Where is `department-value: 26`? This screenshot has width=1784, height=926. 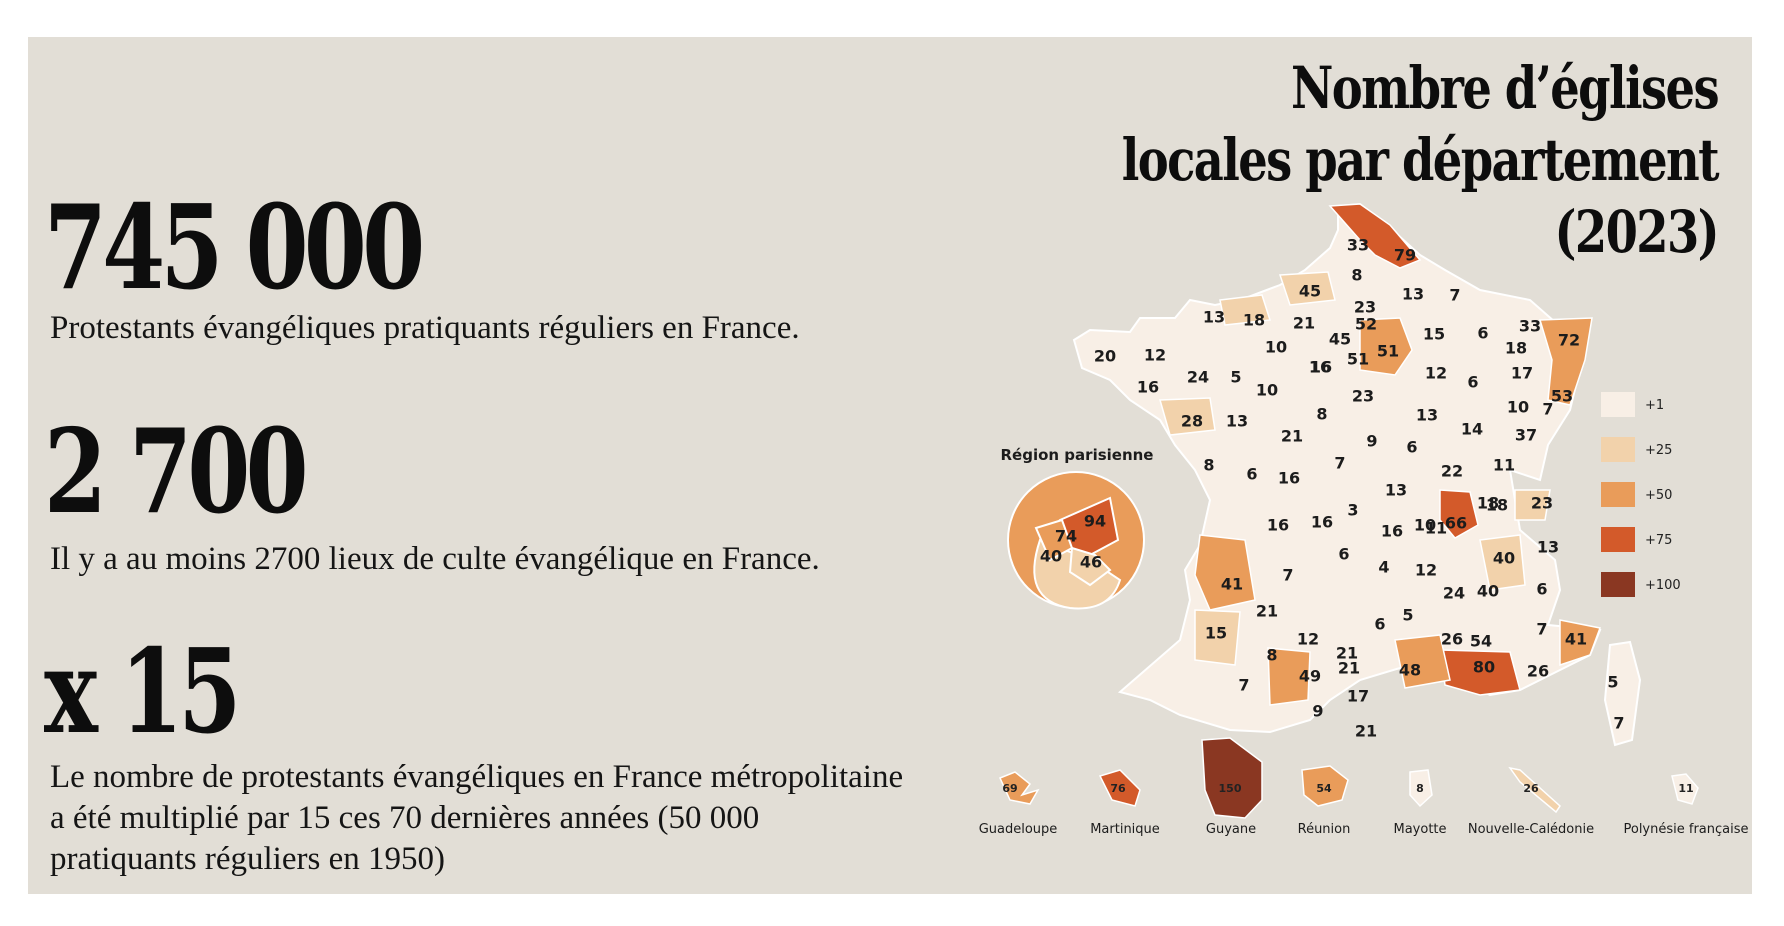 department-value: 26 is located at coordinates (1538, 671).